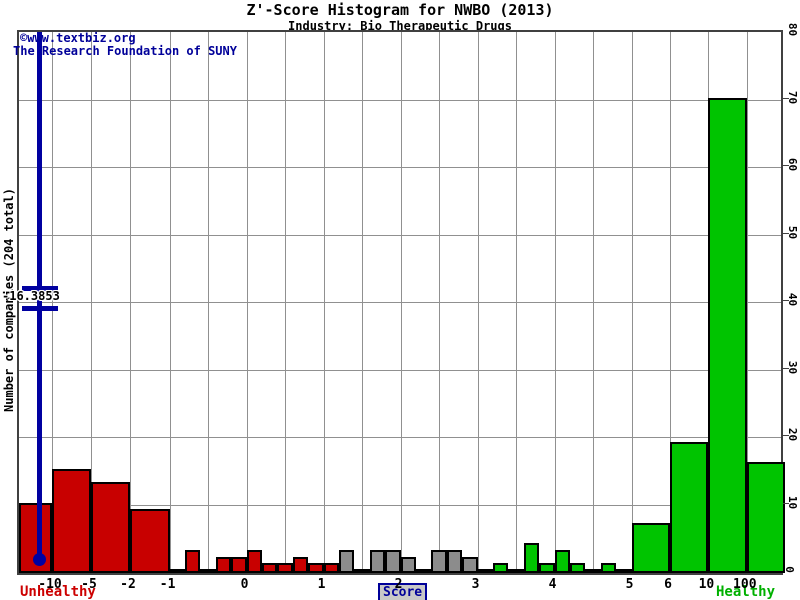 This screenshot has height=600, width=800. I want to click on x-tick-label: 10, so click(706, 584).